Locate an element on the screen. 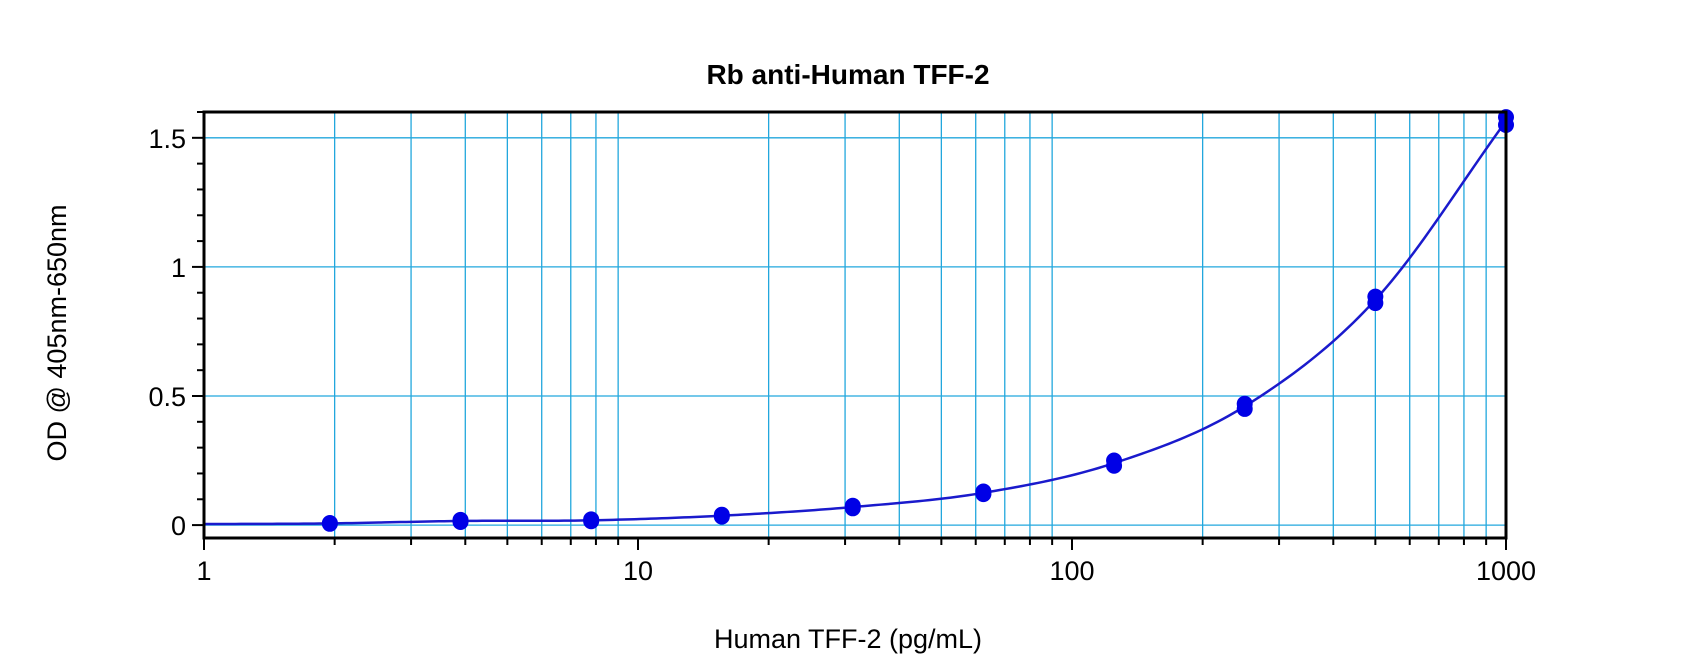 Image resolution: width=1700 pixels, height=666 pixels. y-tick-label: 1.5 is located at coordinates (167, 139).